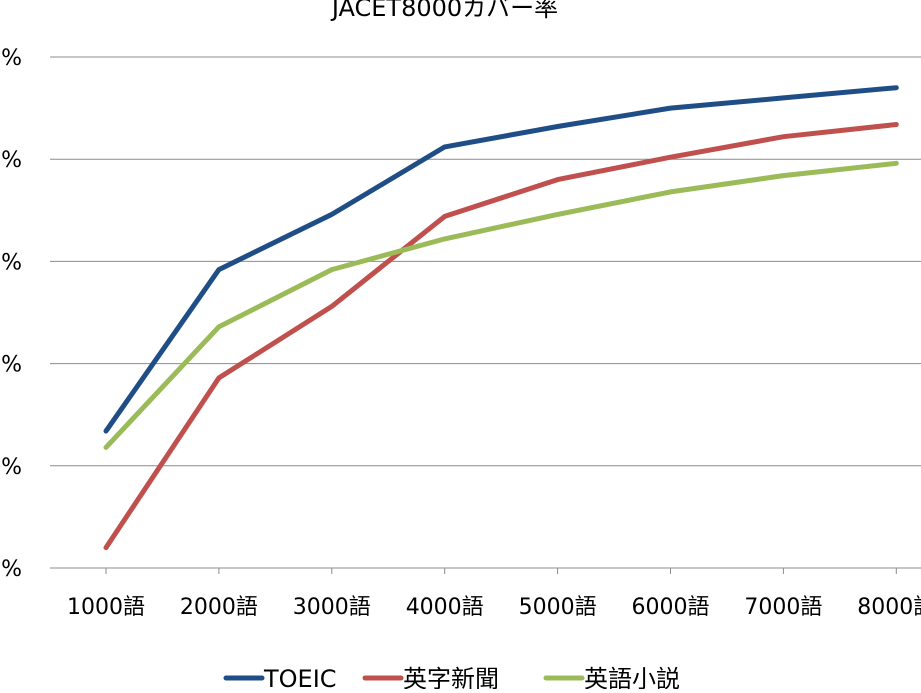 Image resolution: width=921 pixels, height=693 pixels. Describe the element at coordinates (671, 607) in the screenshot. I see `x-tick-label: 6000語` at that location.